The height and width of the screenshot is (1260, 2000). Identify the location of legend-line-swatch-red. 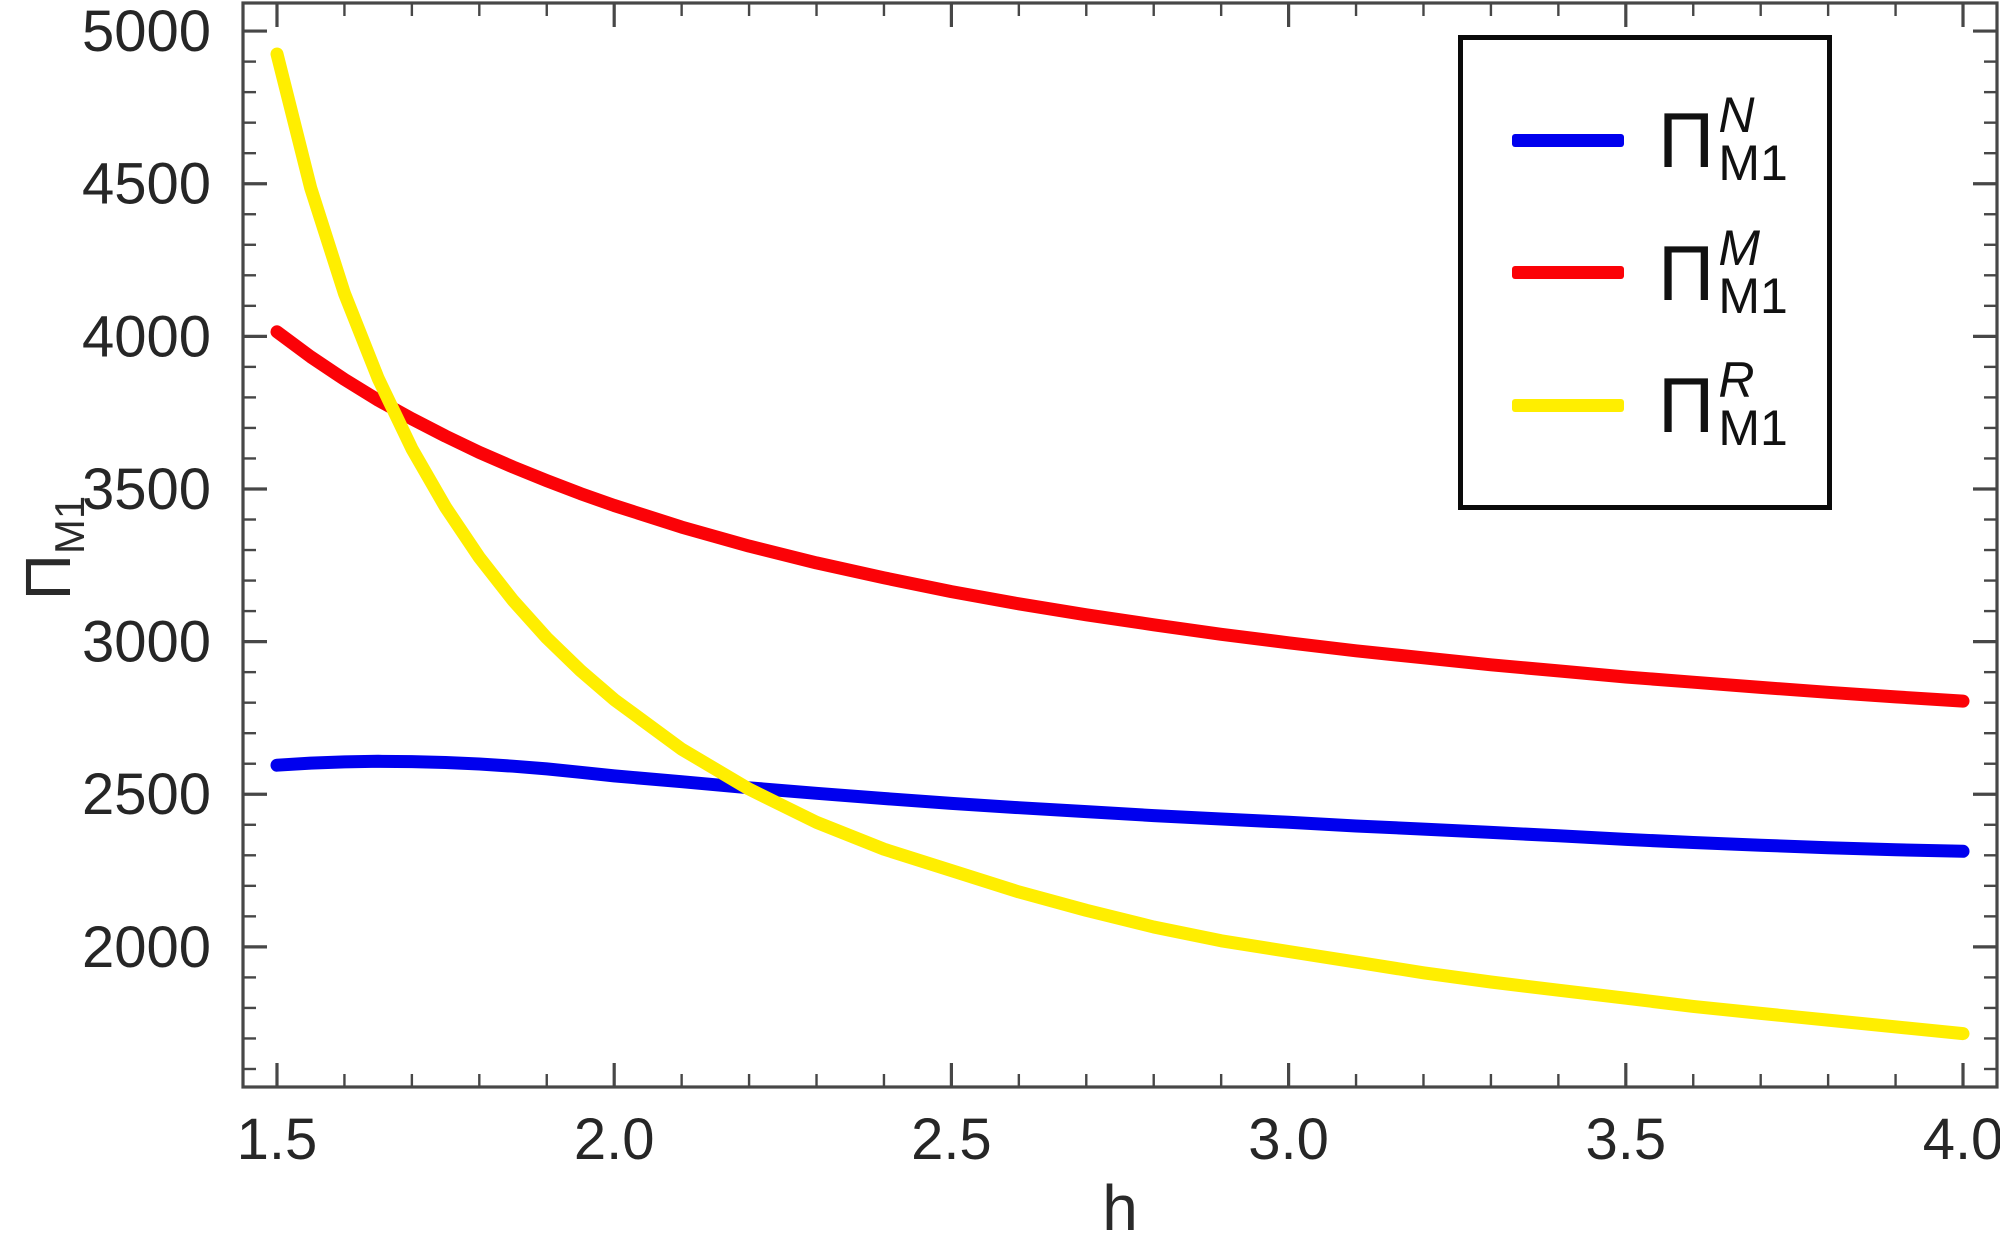
(1568, 272).